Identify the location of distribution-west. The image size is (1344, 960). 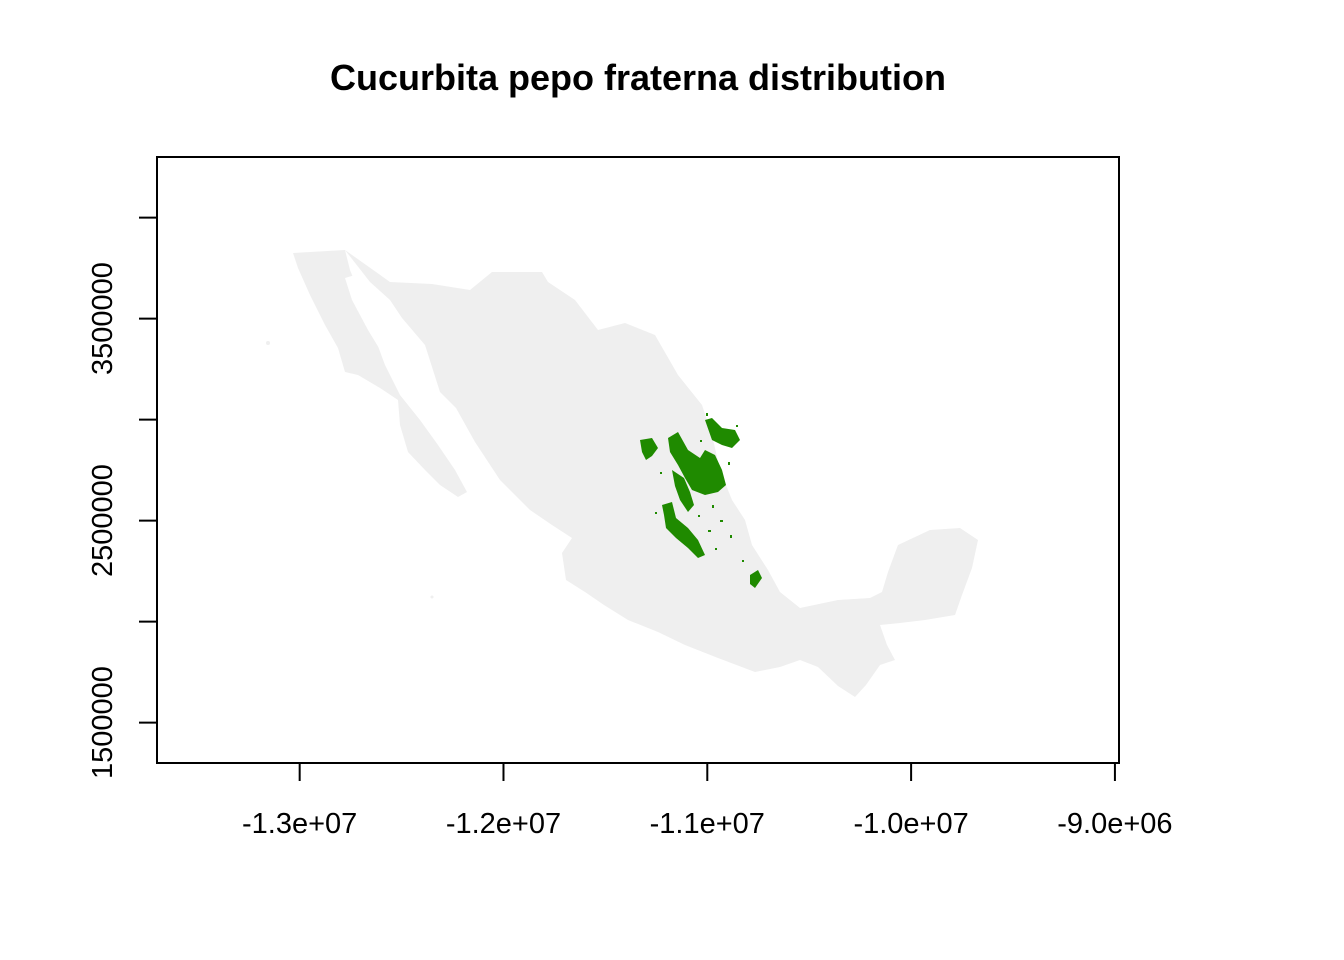
(649, 449).